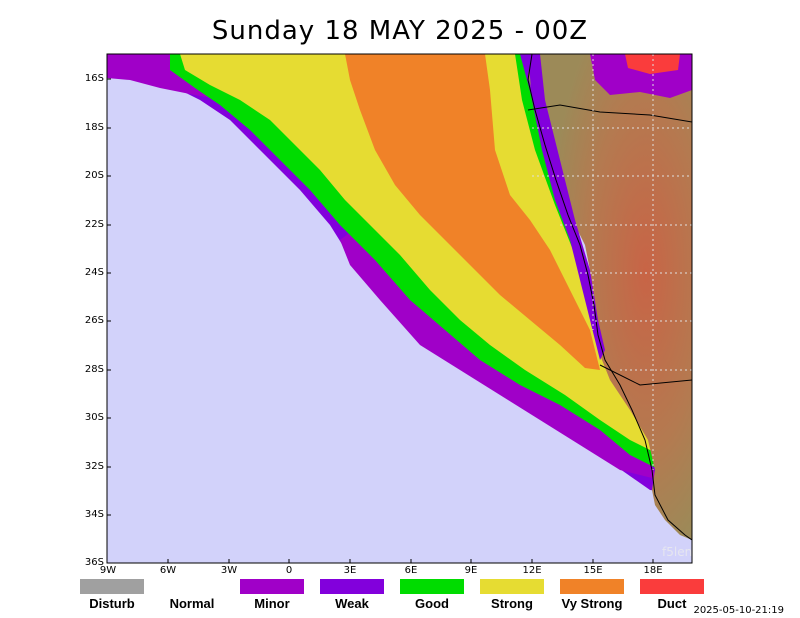 Image resolution: width=800 pixels, height=618 pixels. I want to click on grid-lines, so click(612, 262).